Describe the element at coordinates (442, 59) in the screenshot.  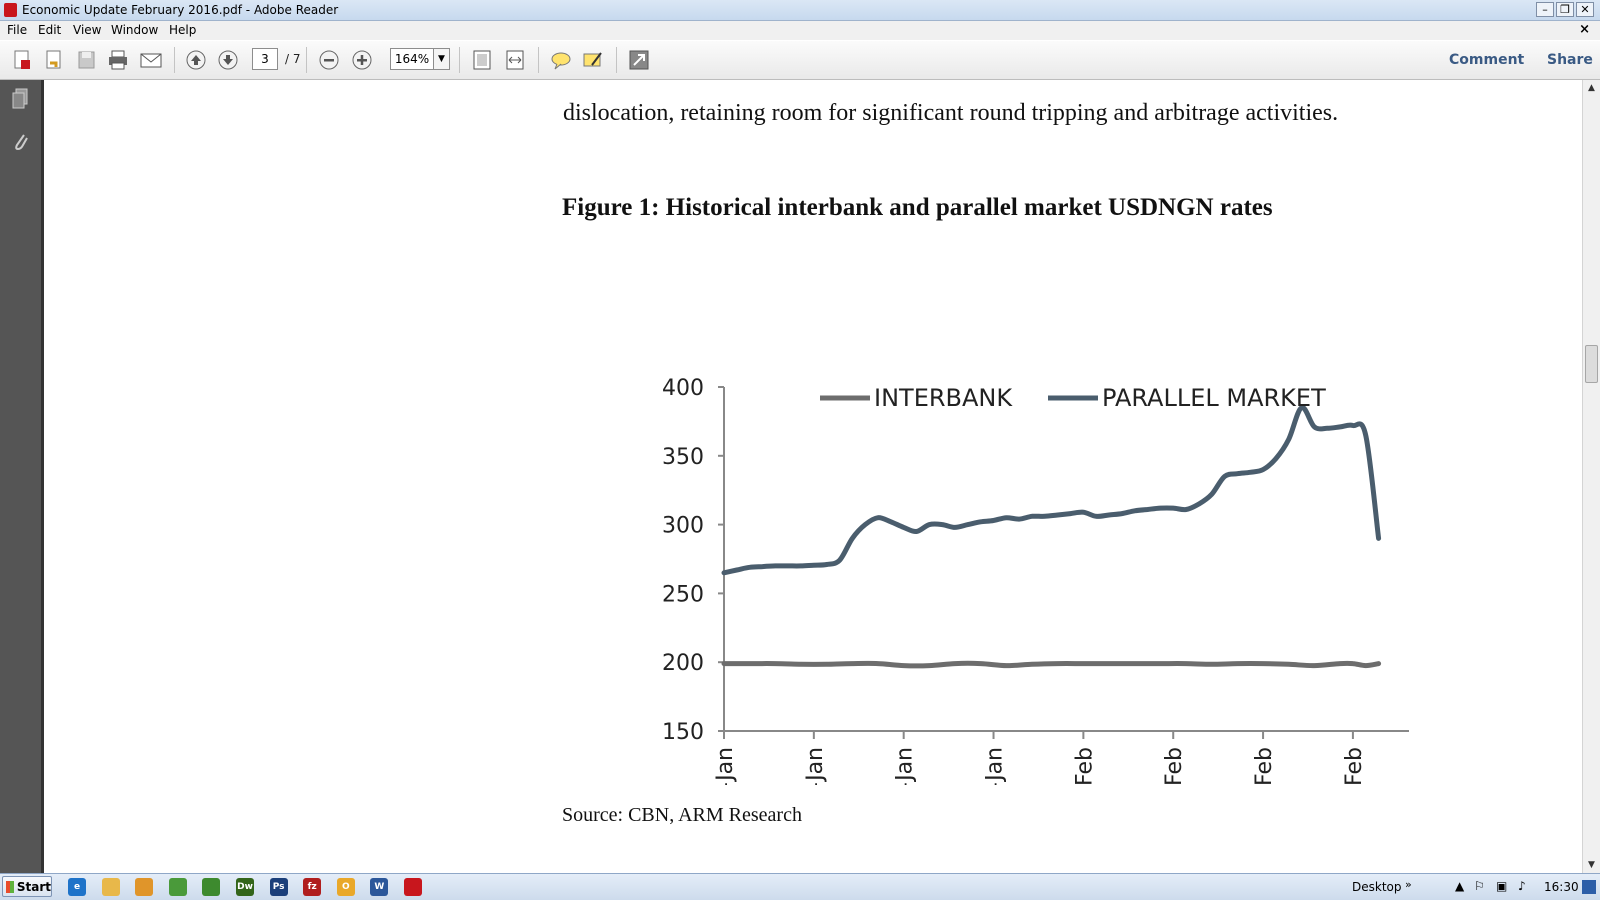
I see `zoom-dropdown-button: ▼` at that location.